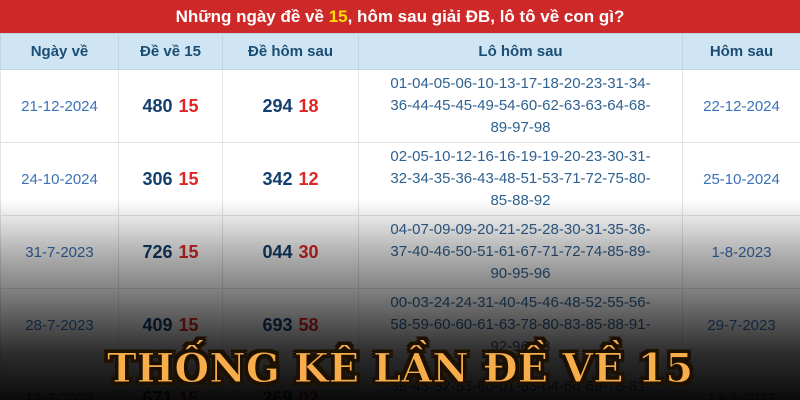  I want to click on col-header-de-ve-15: Đề về 15, so click(170, 51).